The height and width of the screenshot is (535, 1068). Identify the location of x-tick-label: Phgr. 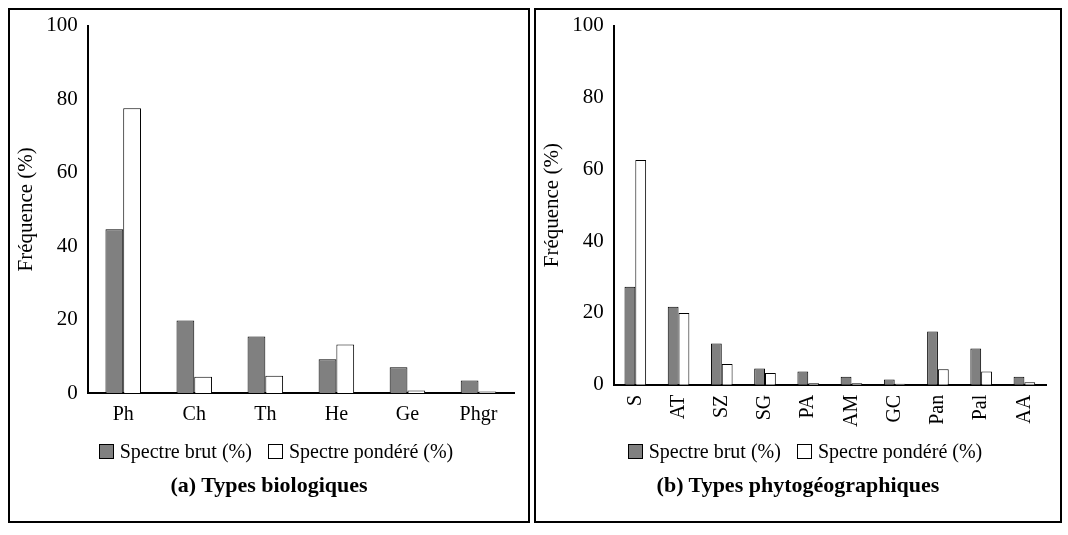
(478, 414).